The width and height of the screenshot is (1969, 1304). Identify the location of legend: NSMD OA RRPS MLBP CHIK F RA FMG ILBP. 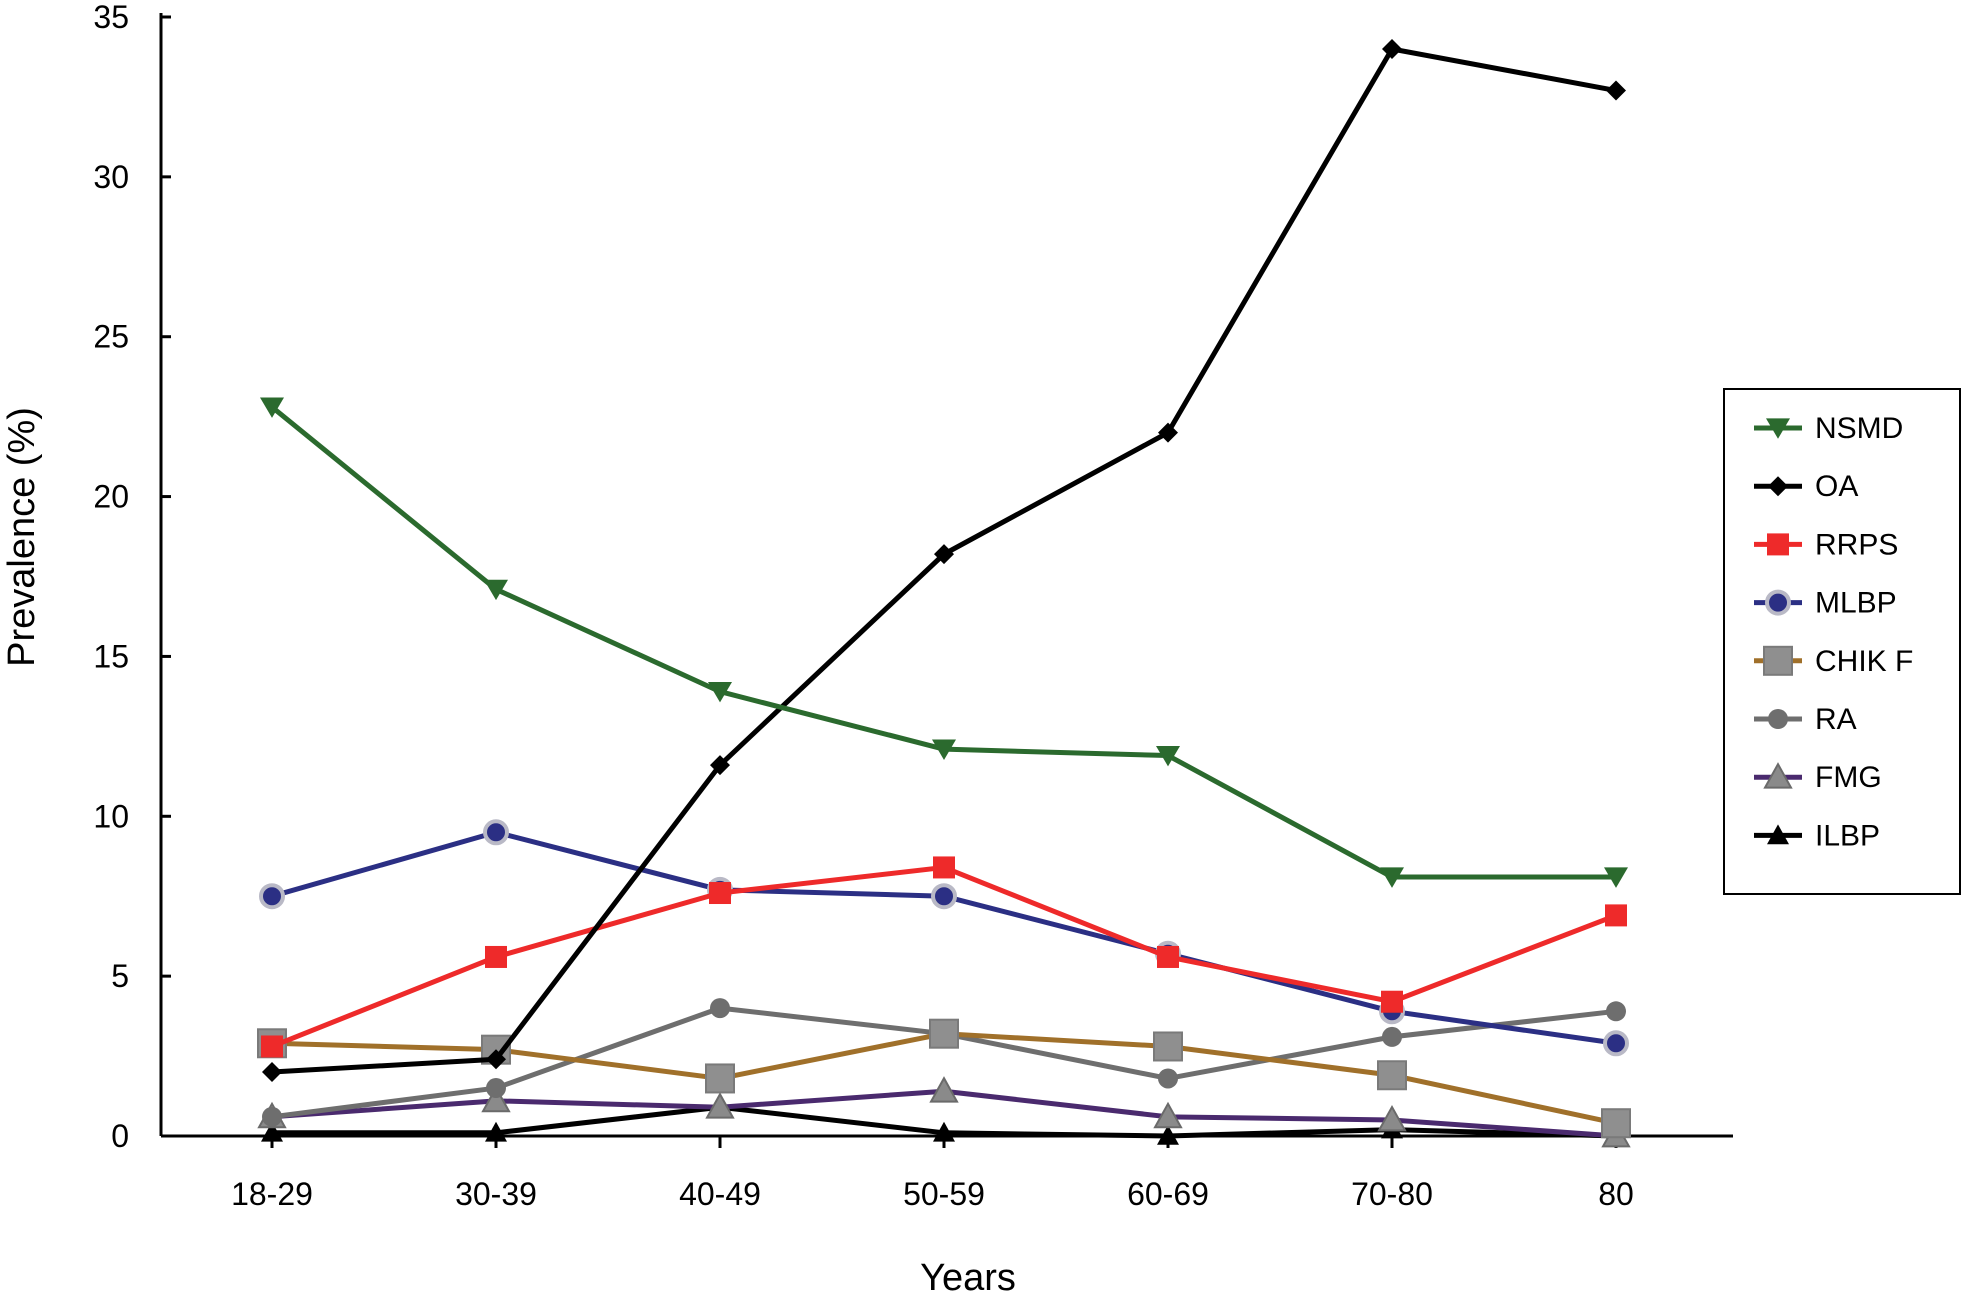
(1842, 641).